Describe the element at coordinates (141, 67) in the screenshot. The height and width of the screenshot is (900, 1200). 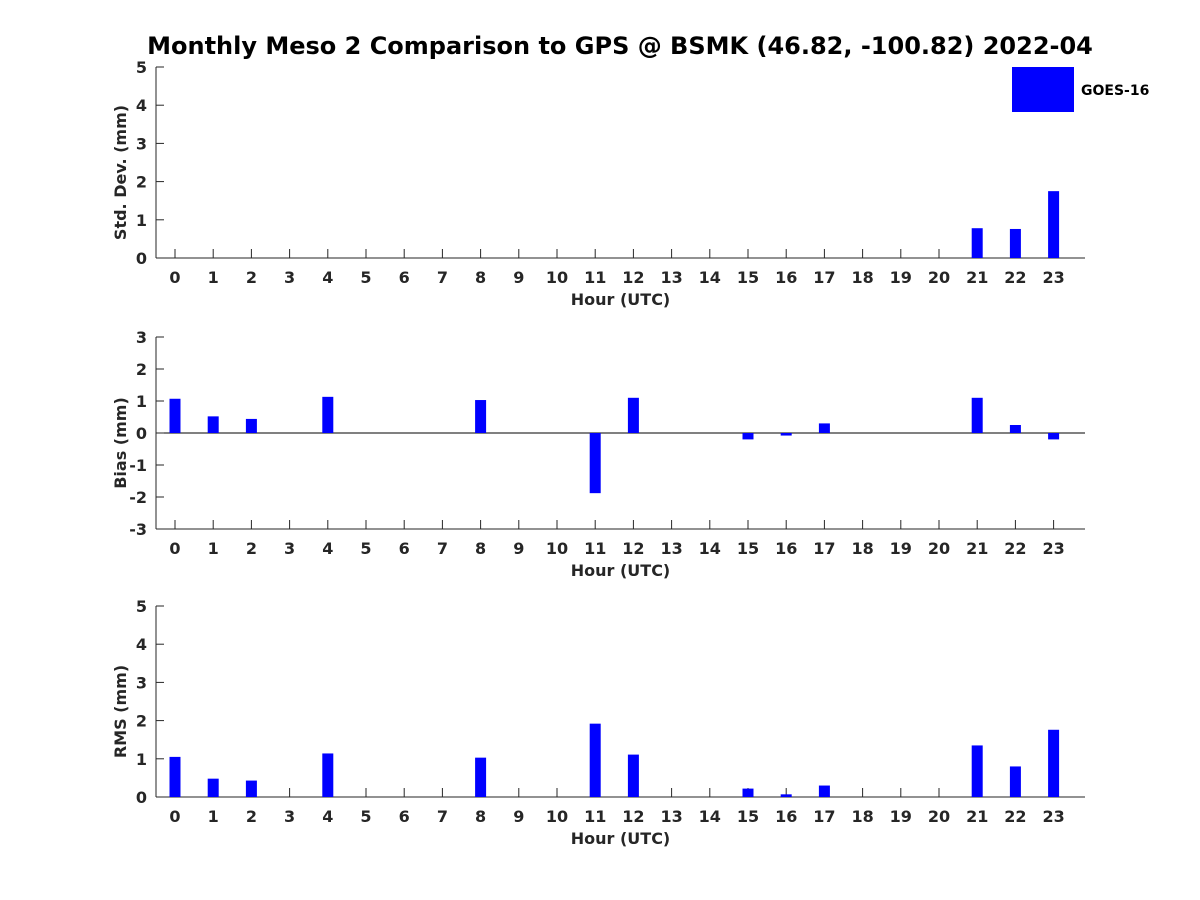
I see `y-tick-label: 5` at that location.